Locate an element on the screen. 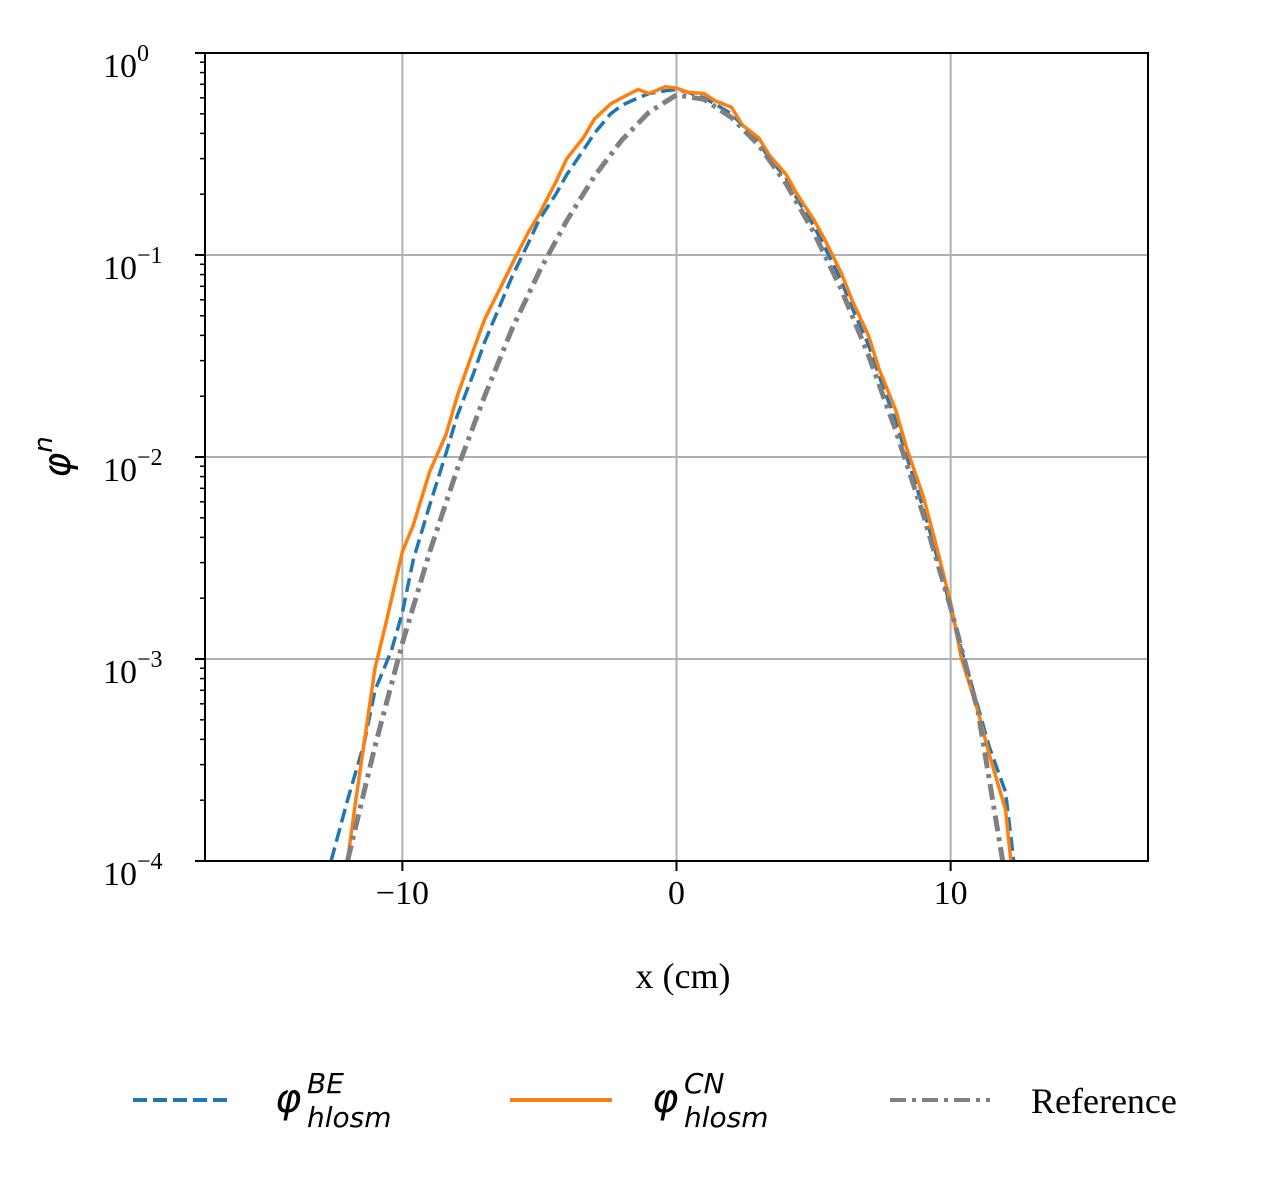 The height and width of the screenshot is (1183, 1282). y-tick-label: 10⁰ is located at coordinates (126, 63).